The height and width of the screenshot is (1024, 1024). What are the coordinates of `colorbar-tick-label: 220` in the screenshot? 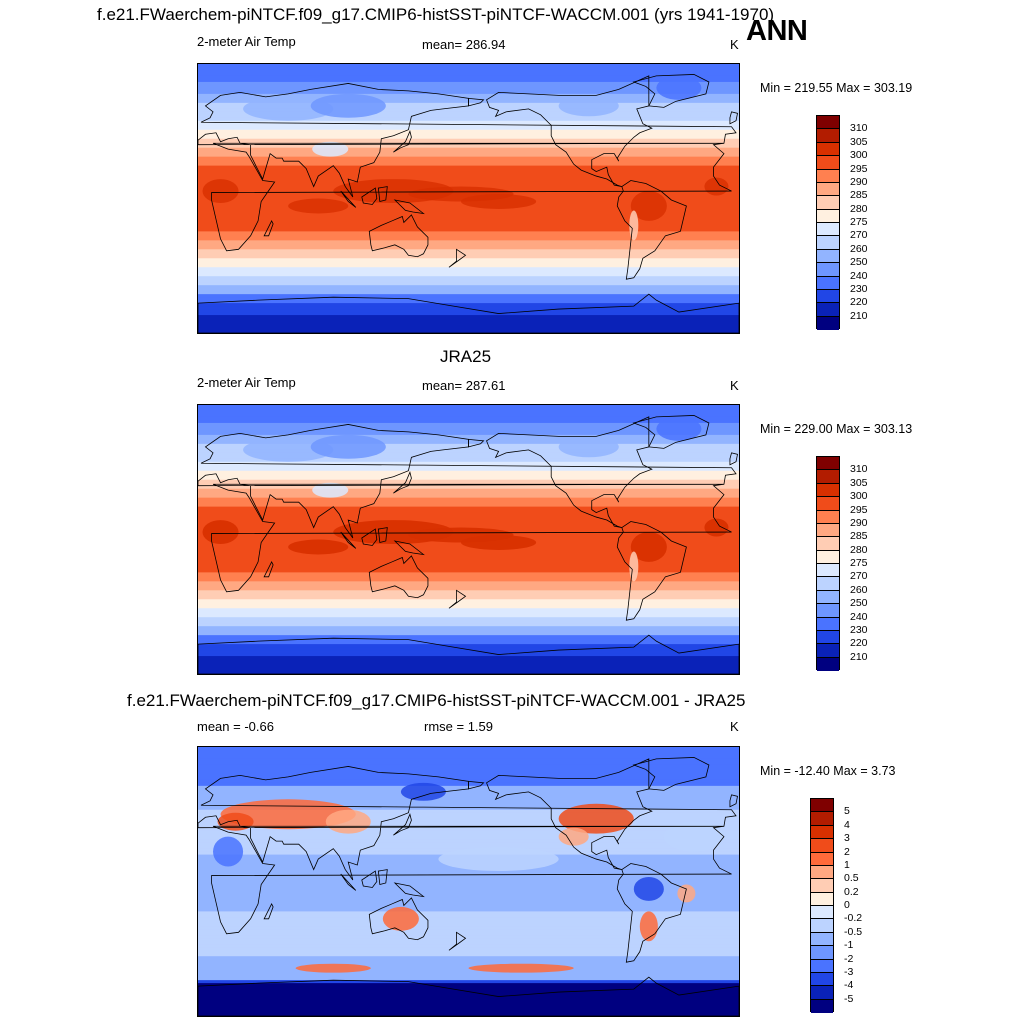 It's located at (859, 643).